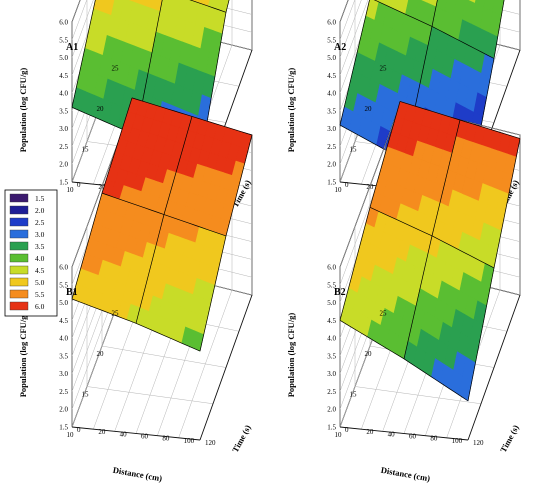  I want to click on legend-entry-label: 3.0, so click(40, 234).